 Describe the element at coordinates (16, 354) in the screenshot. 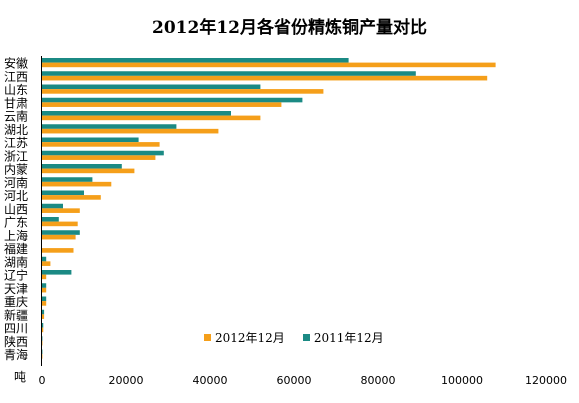

I see `category-label: 青海` at that location.